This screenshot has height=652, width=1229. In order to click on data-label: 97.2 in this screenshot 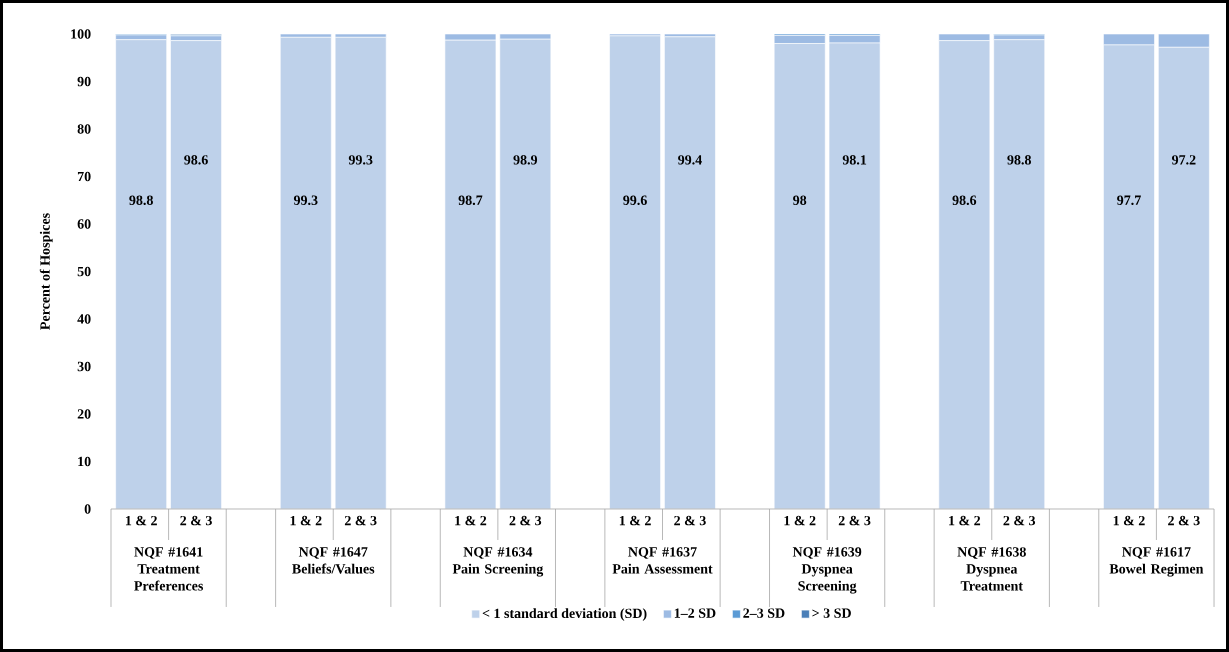, I will do `click(1183, 160)`.